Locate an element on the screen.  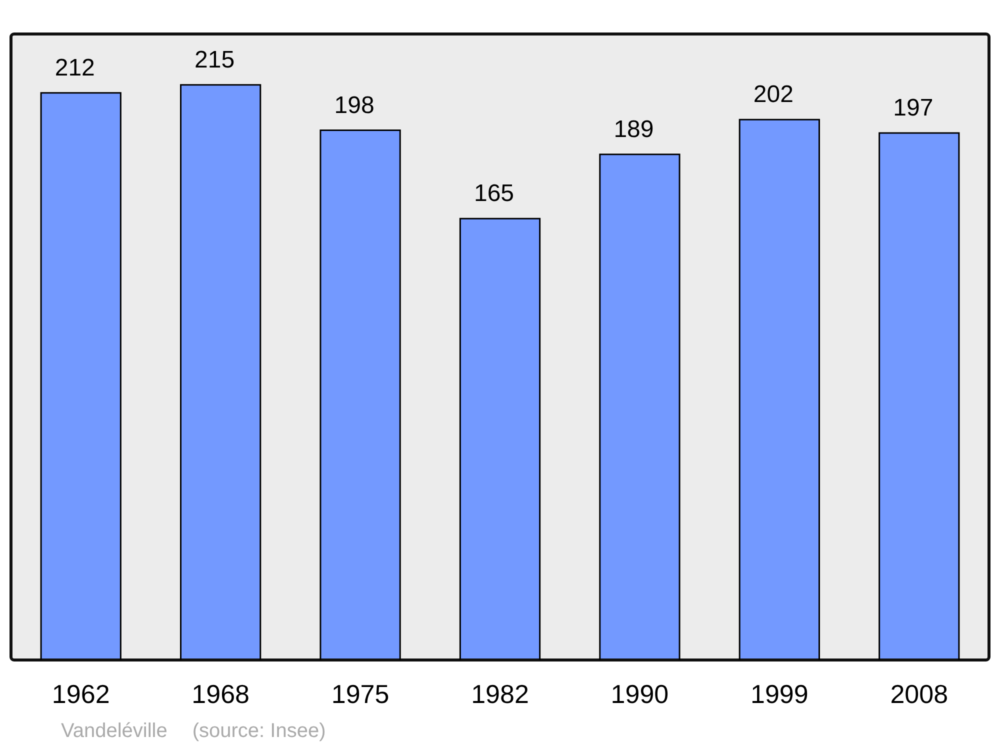
data-label: 165 is located at coordinates (494, 194).